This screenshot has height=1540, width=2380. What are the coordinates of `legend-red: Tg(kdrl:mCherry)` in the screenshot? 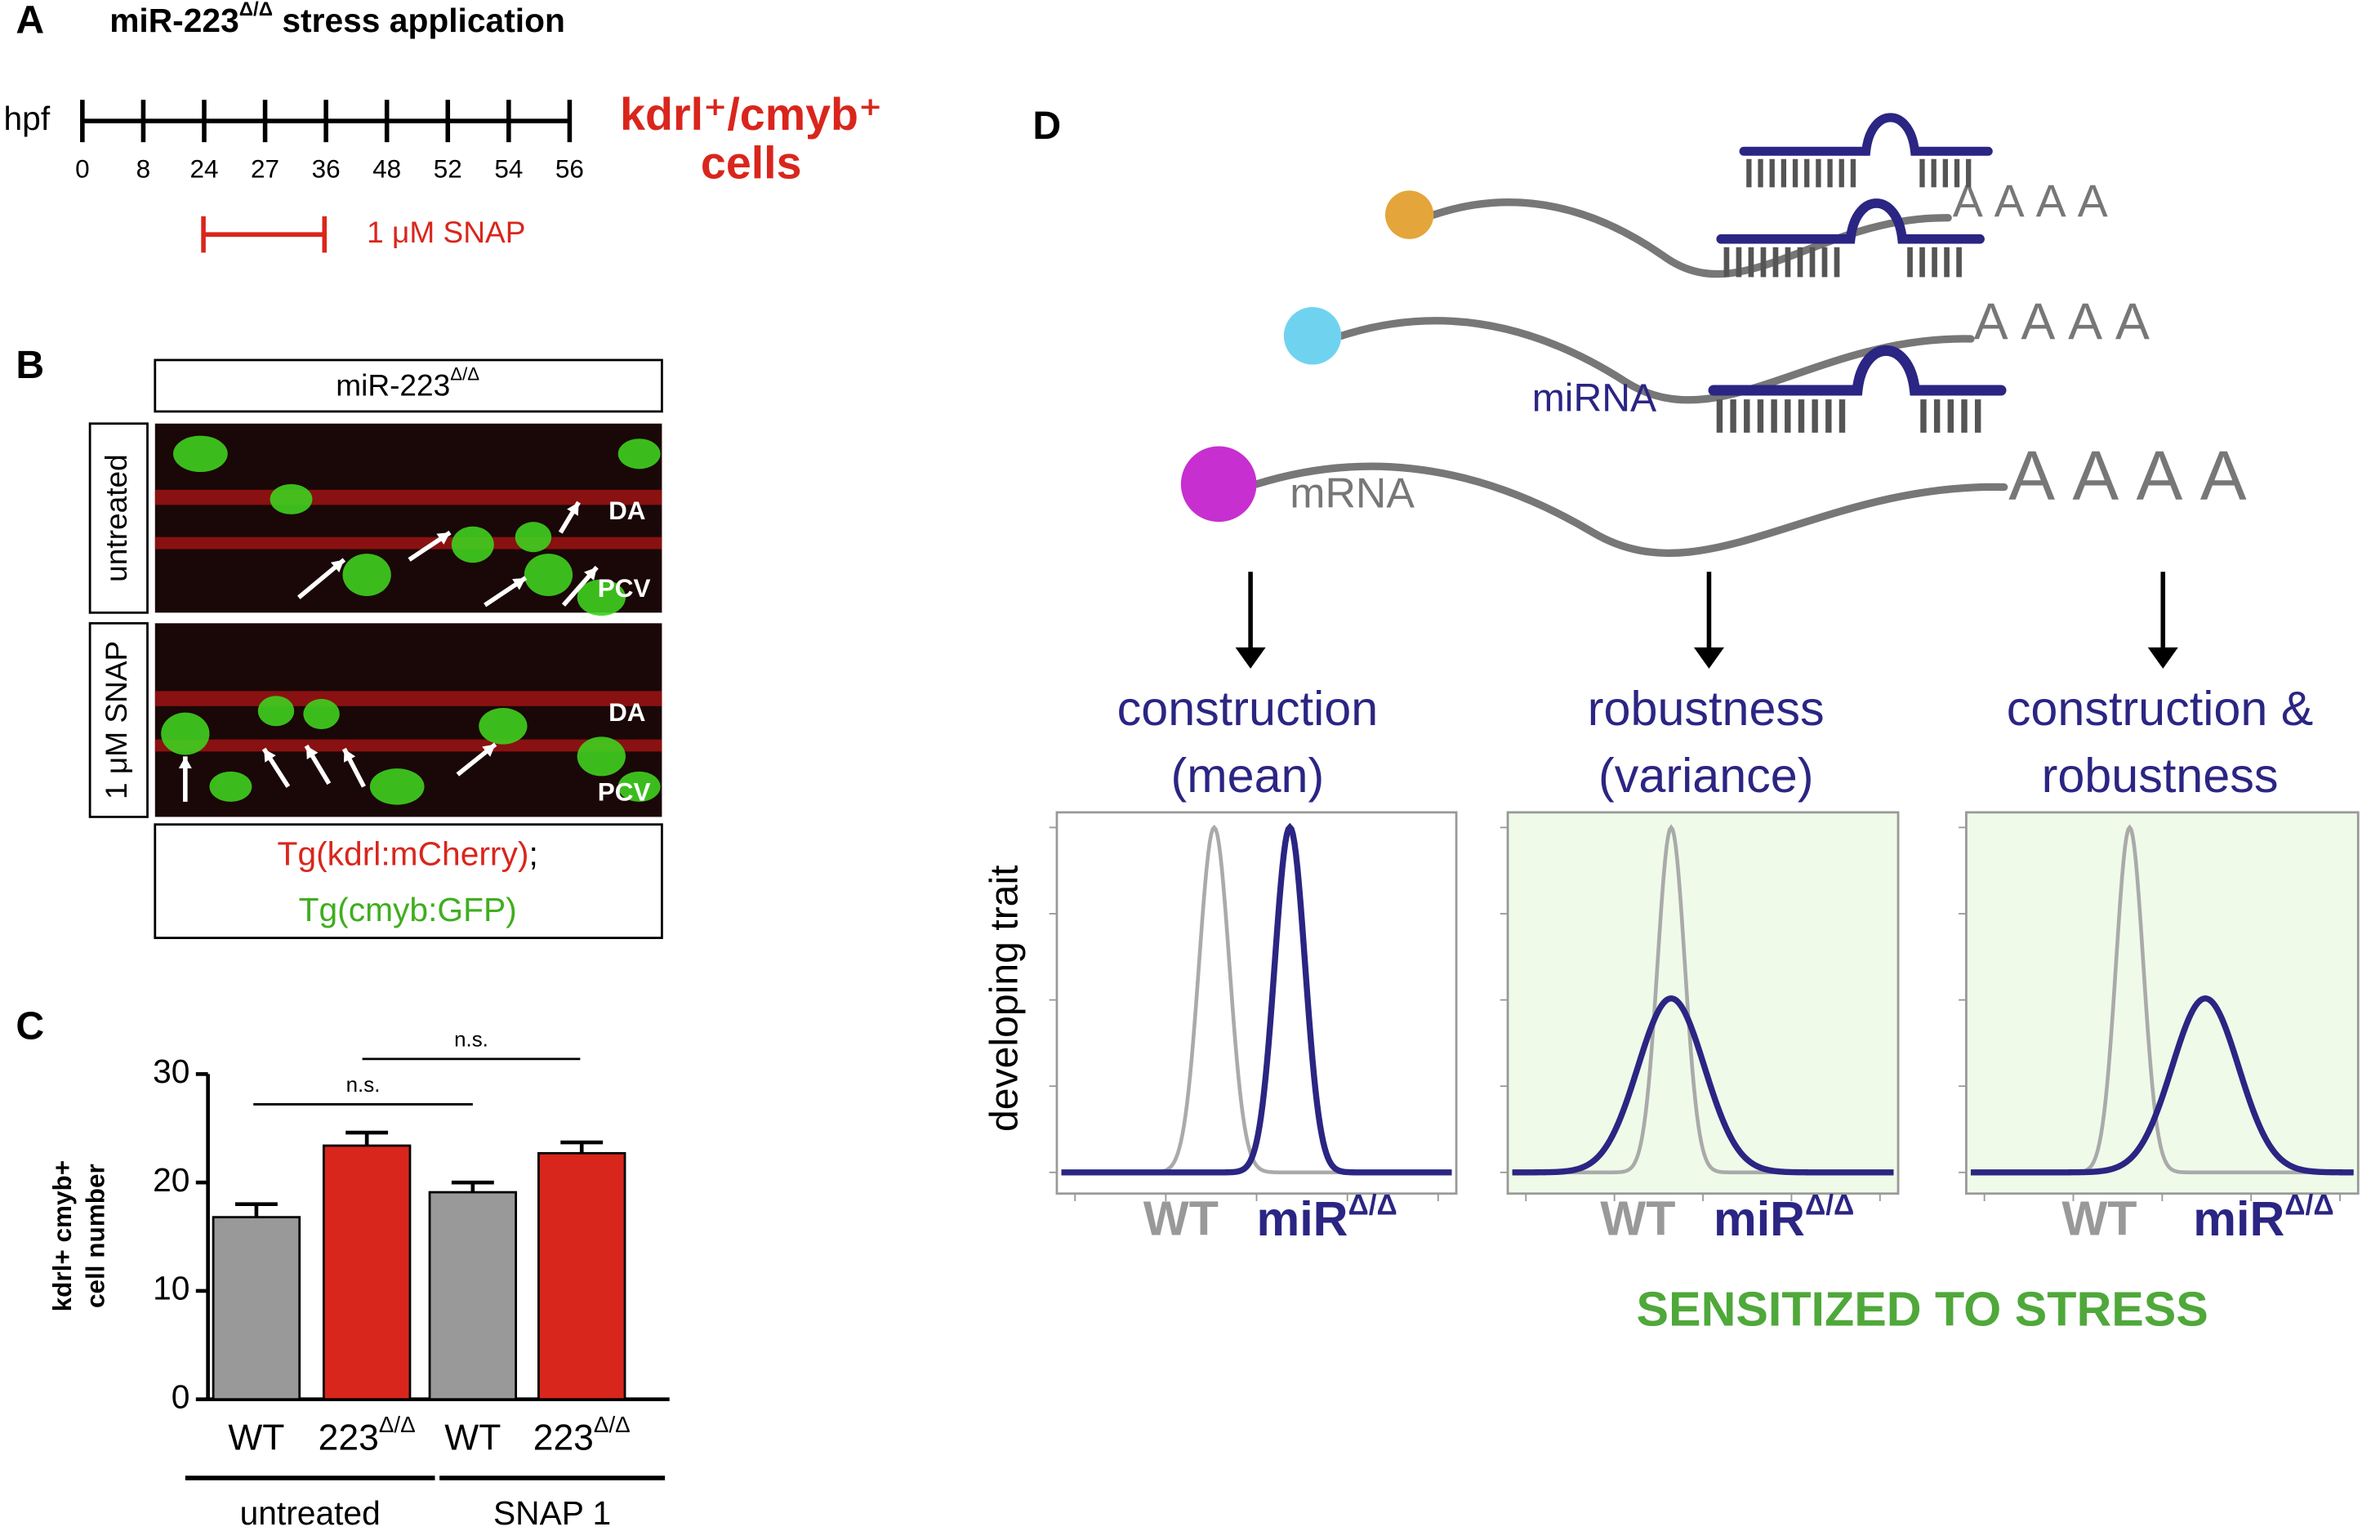 It's located at (404, 853).